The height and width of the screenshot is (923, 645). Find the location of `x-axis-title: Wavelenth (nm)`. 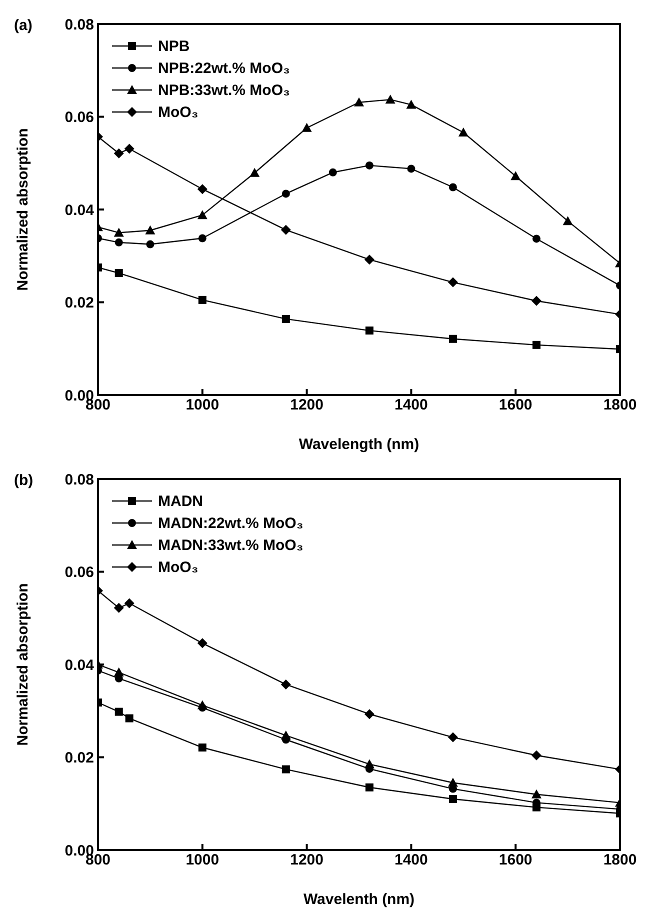

x-axis-title: Wavelenth (nm) is located at coordinates (359, 899).